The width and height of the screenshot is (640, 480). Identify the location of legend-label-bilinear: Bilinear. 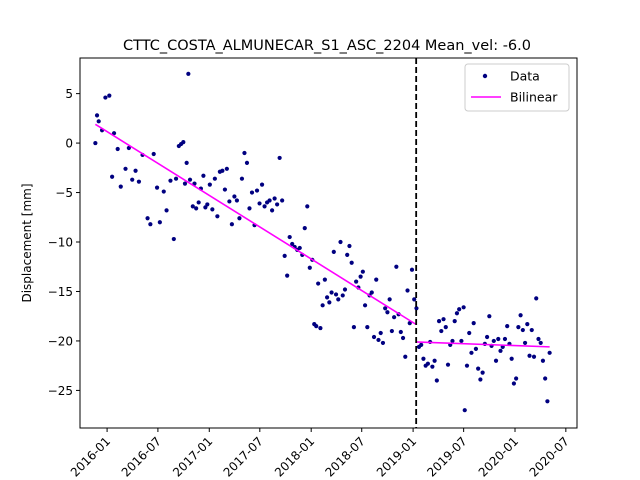
(534, 97).